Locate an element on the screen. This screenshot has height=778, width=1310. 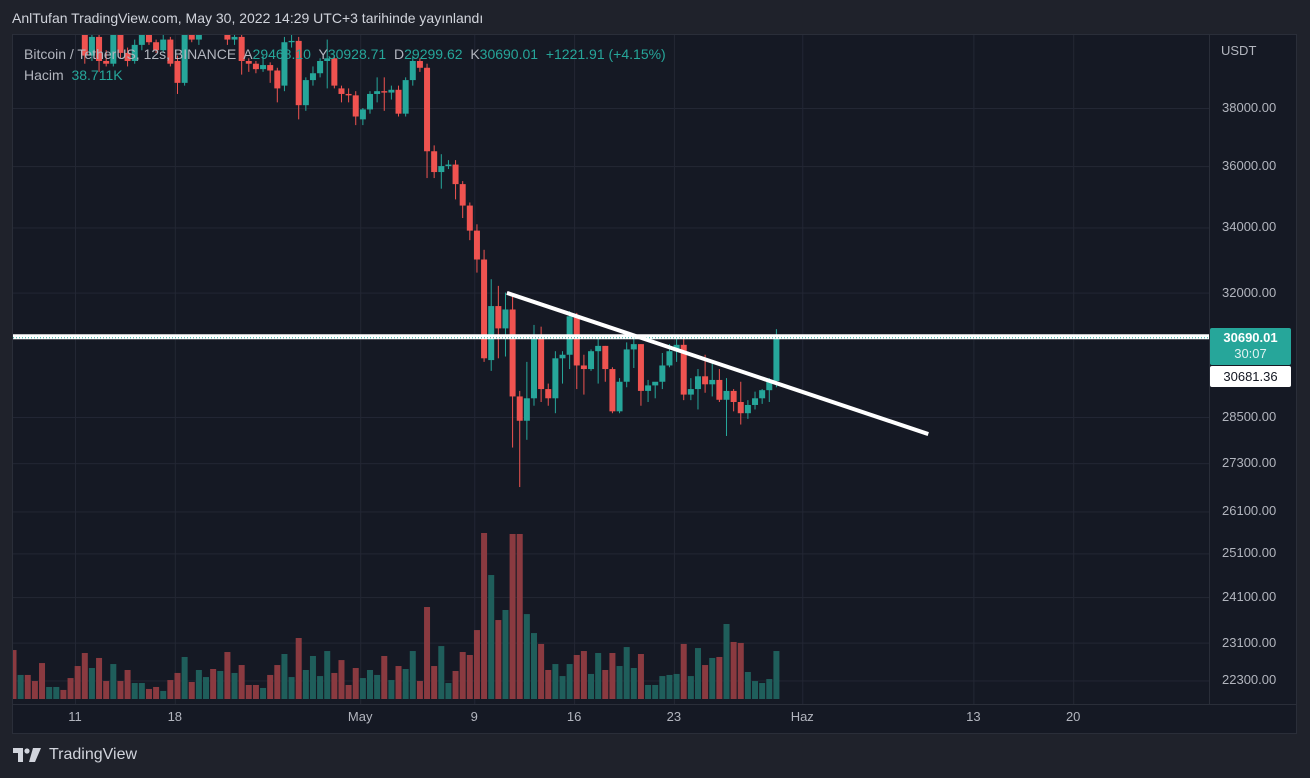
time-axis-divider is located at coordinates (654, 704).